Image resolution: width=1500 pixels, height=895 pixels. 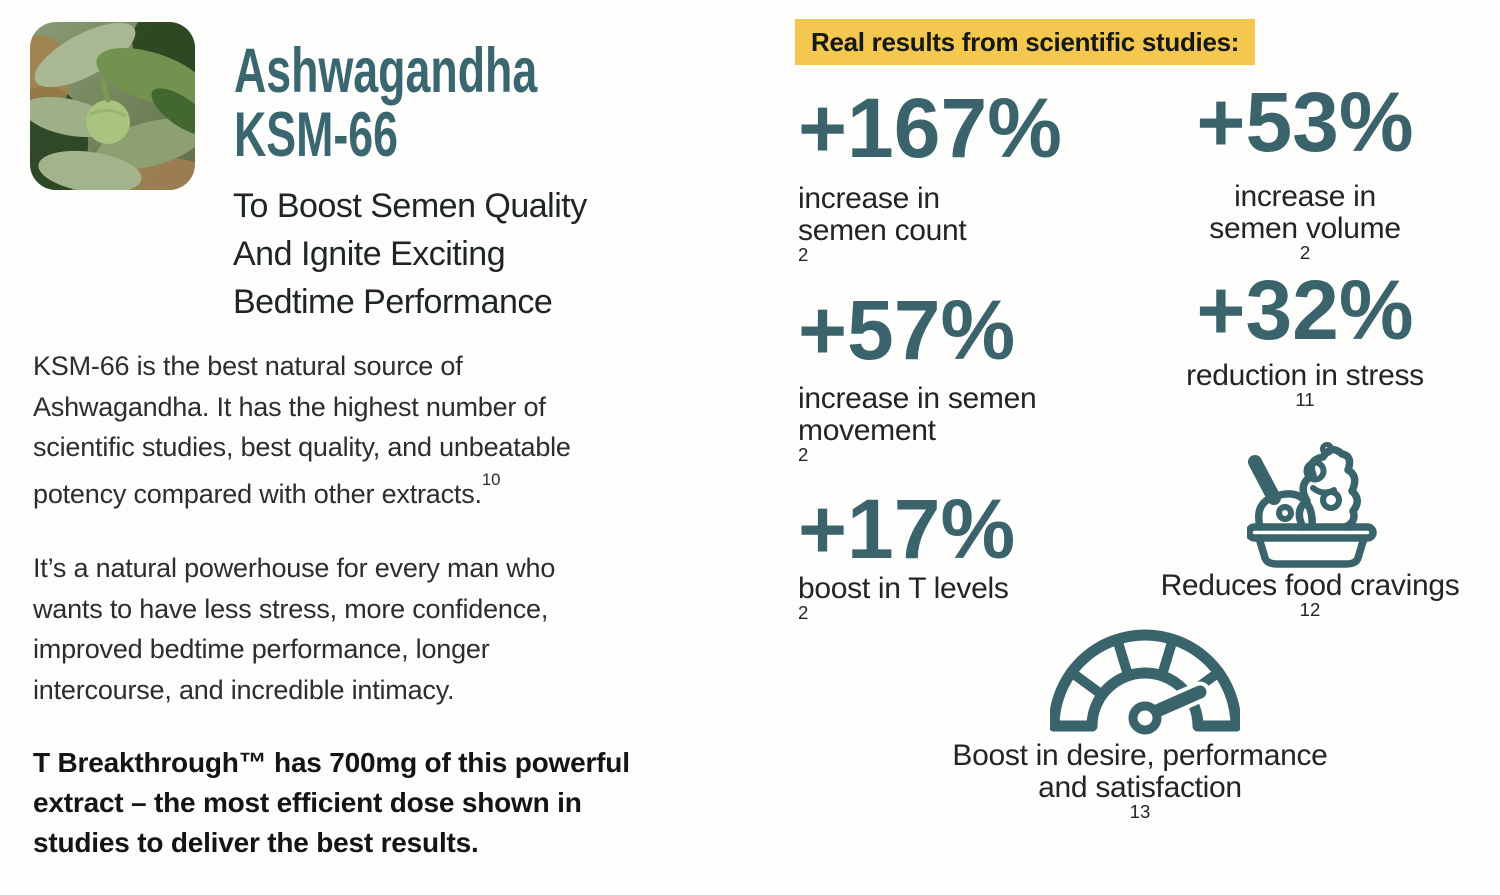 I want to click on benefit-caption-food-cravings: Reduces food cravings 12, so click(x=1310, y=594).